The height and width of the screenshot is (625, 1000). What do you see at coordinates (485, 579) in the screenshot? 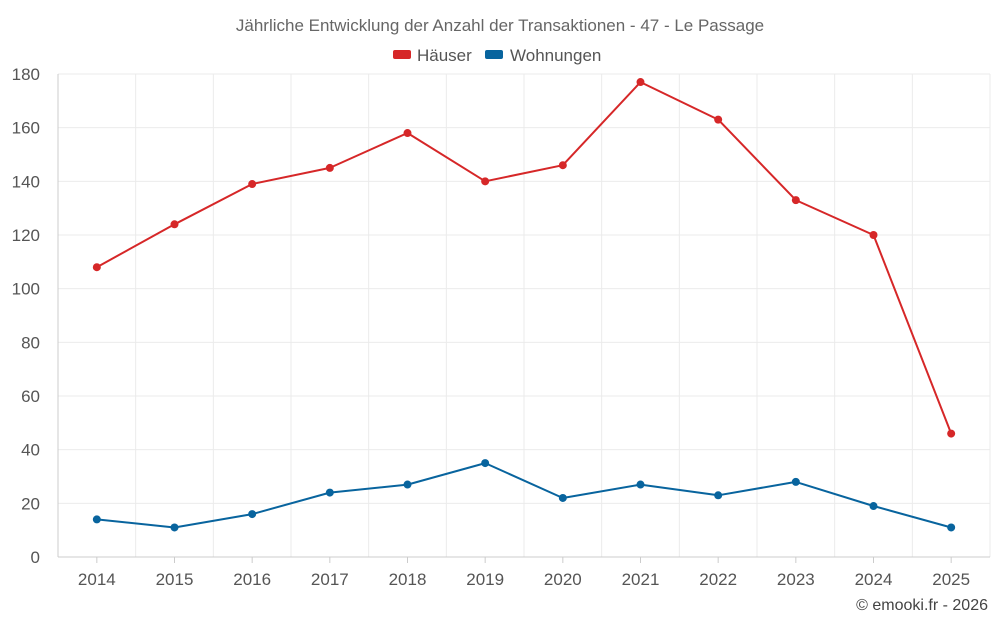
I see `x-tick-label: 2019` at bounding box center [485, 579].